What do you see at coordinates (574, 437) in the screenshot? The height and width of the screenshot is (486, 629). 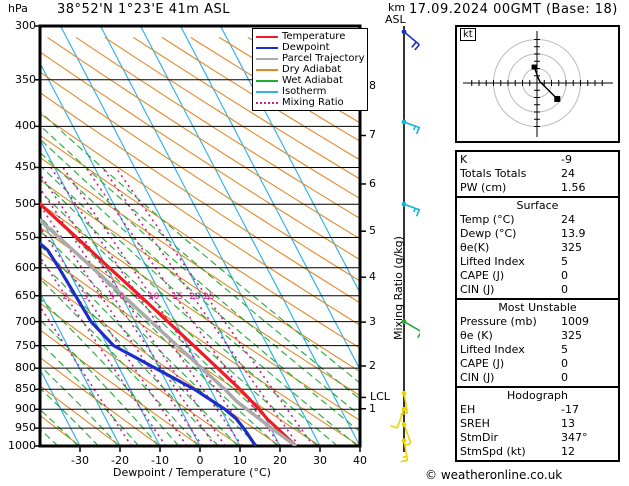 I see `index-value: 347°` at bounding box center [574, 437].